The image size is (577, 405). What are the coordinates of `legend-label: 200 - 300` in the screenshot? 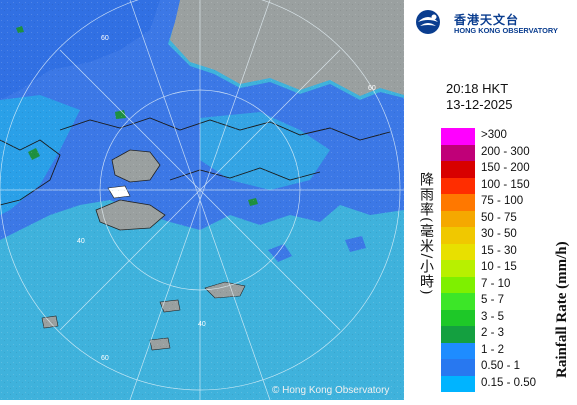 It's located at (505, 151).